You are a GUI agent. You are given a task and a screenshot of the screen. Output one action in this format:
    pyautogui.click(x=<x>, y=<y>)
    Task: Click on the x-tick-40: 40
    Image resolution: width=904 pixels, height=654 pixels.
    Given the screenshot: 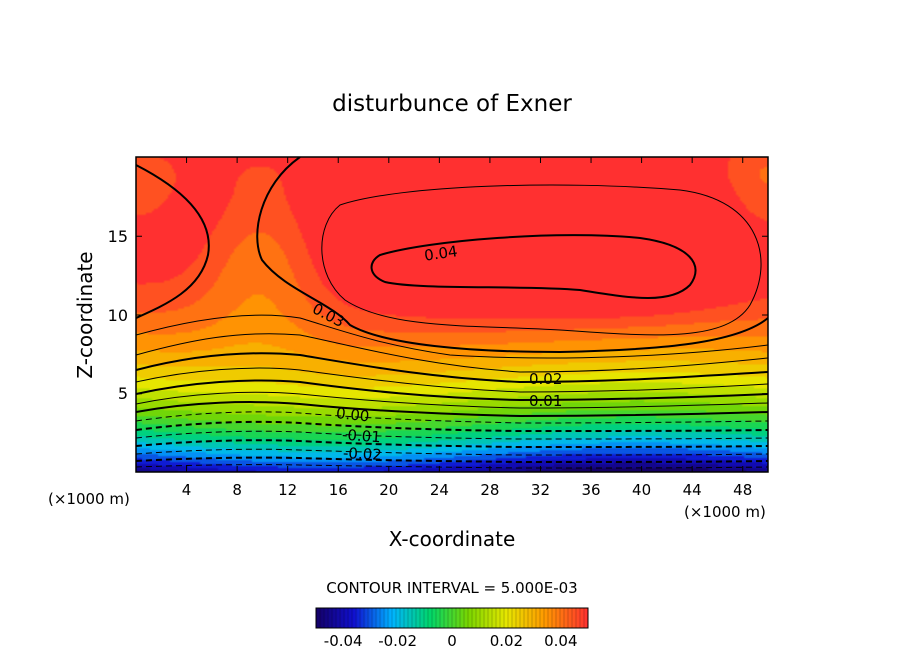 What is the action you would take?
    pyautogui.click(x=641, y=490)
    